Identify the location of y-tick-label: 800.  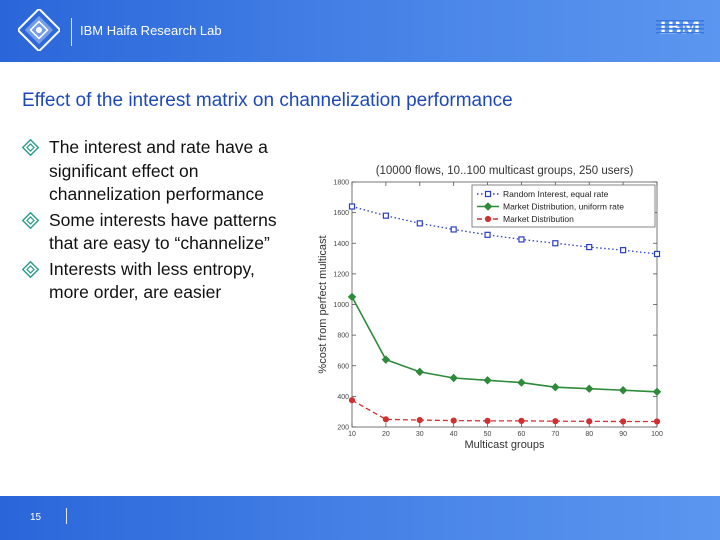
(343, 336).